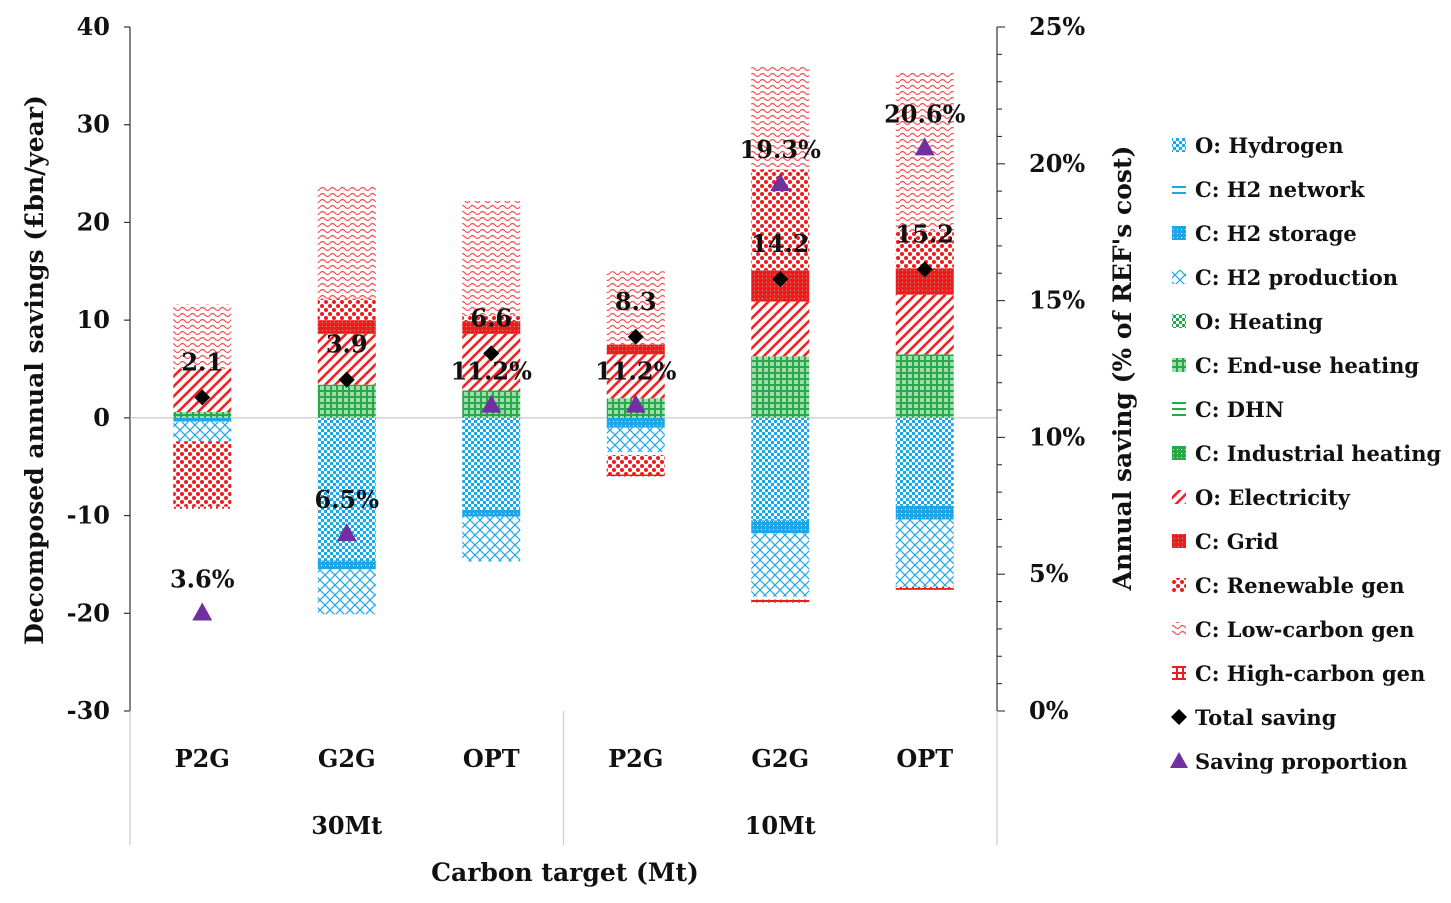  What do you see at coordinates (346, 825) in the screenshot?
I see `x-group-label: 30Mt` at bounding box center [346, 825].